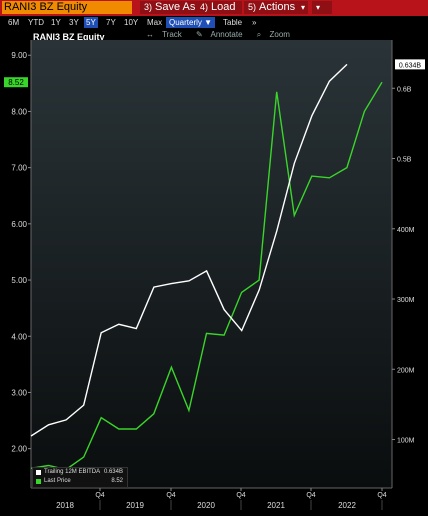 This screenshot has width=428, height=516. I want to click on actions-button: 5) Actions ▾, so click(276, 7).